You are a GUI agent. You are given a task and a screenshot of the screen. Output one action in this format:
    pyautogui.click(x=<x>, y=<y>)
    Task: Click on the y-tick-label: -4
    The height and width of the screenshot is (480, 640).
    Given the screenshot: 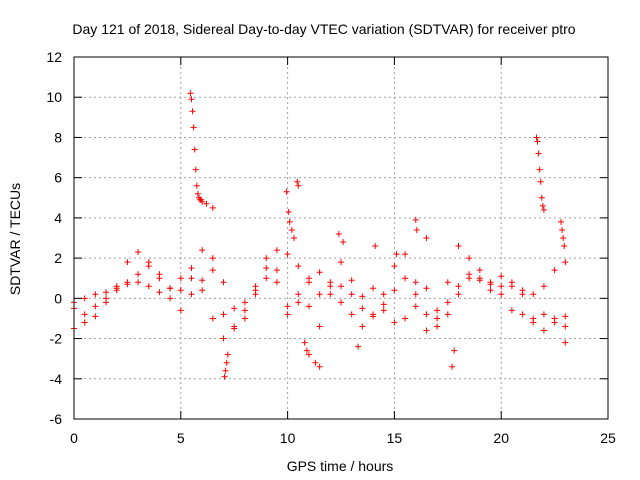 What is the action you would take?
    pyautogui.click(x=56, y=379)
    